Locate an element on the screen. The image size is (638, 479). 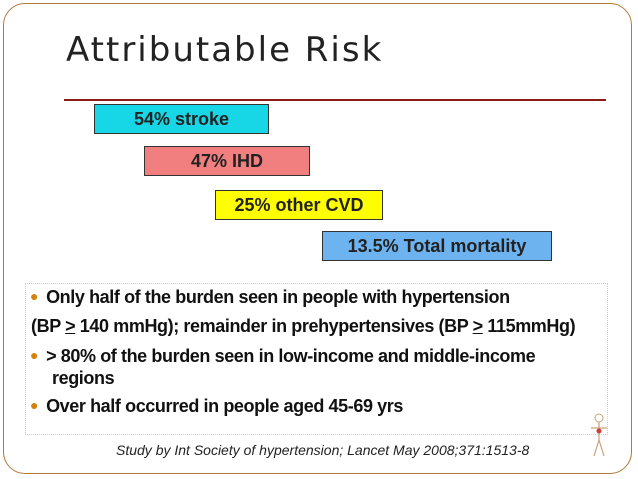
human-figure-icon is located at coordinates (599, 435).